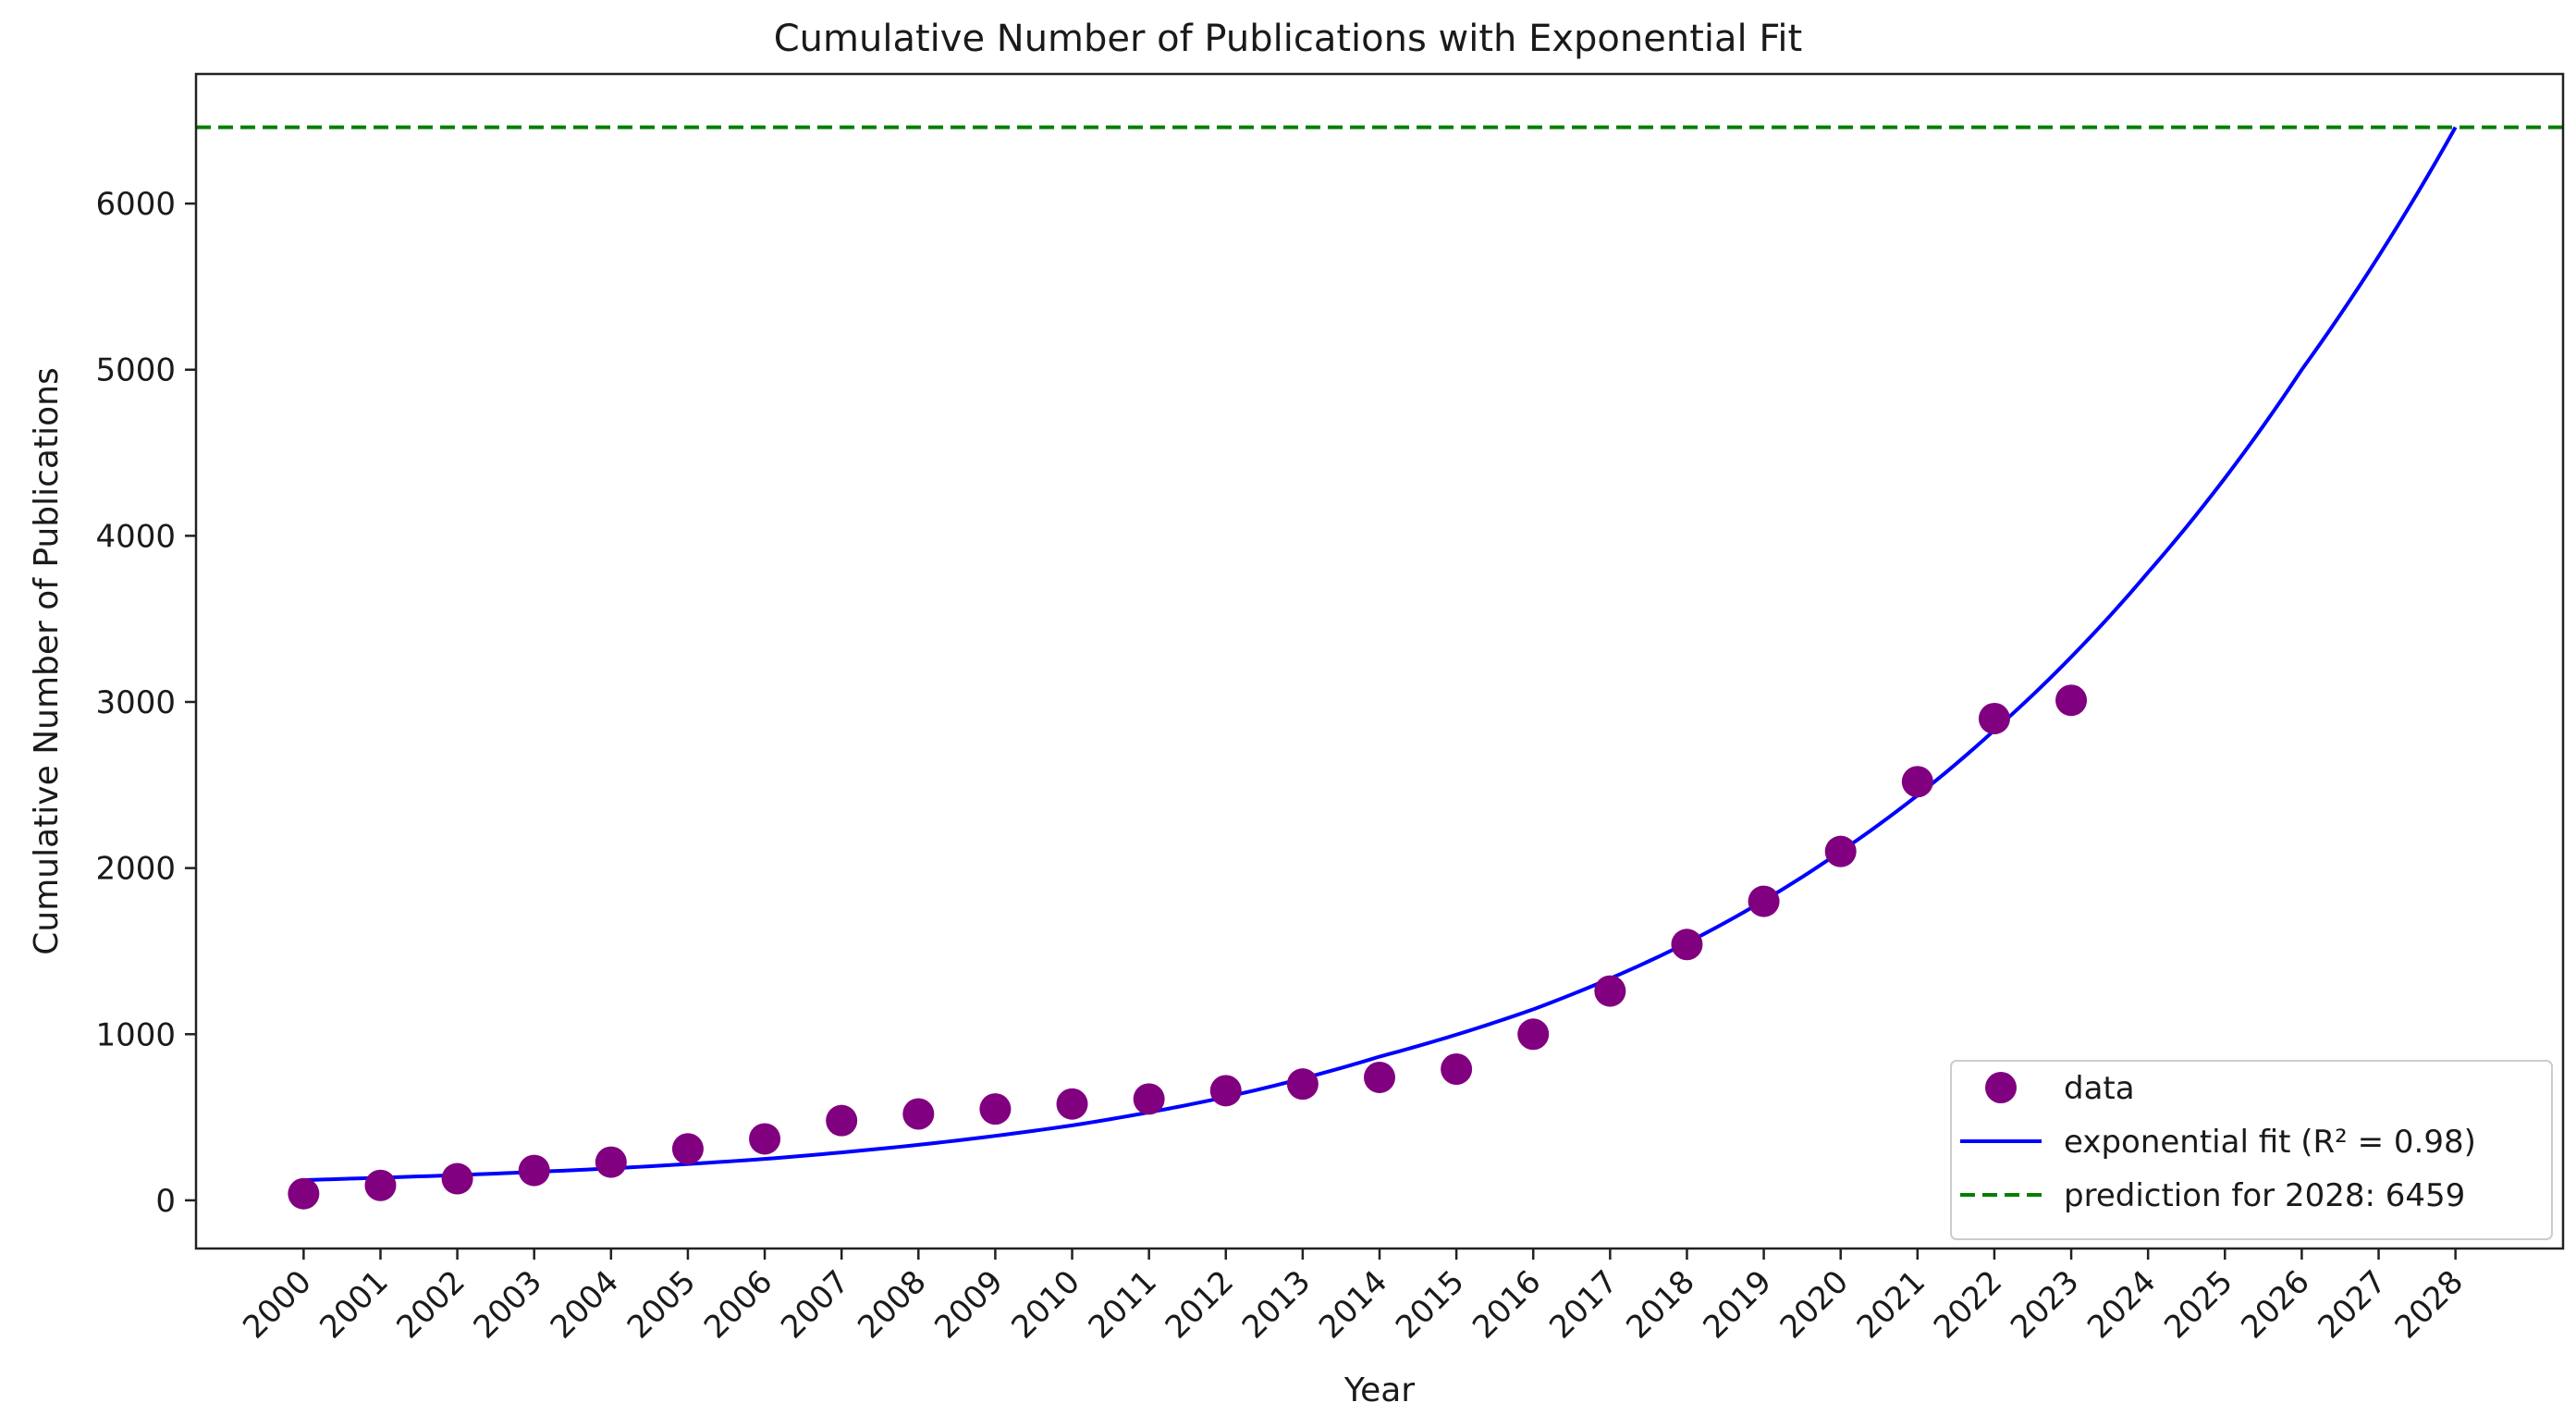 Image resolution: width=2576 pixels, height=1427 pixels. What do you see at coordinates (135, 536) in the screenshot?
I see `y-tick-label: 4000` at bounding box center [135, 536].